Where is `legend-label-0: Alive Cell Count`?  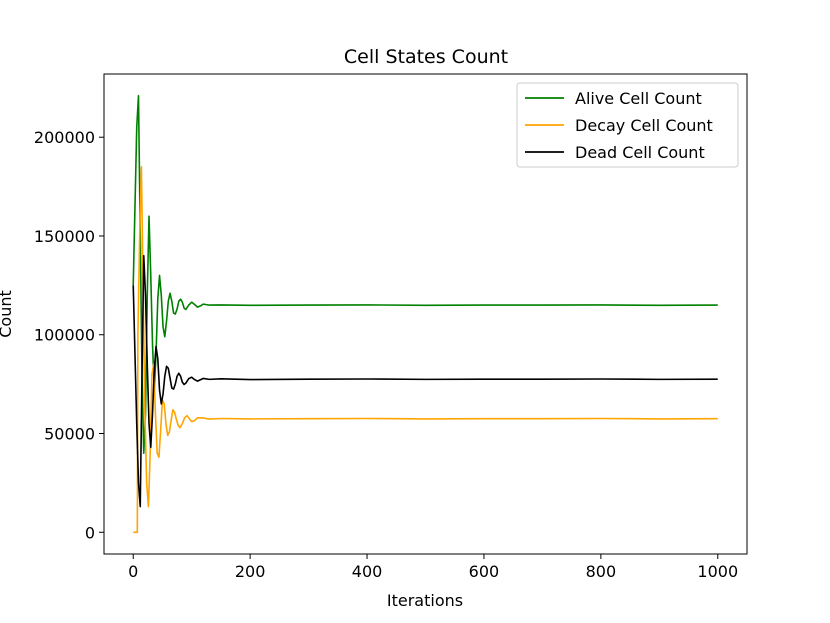
legend-label-0: Alive Cell Count is located at coordinates (638, 98).